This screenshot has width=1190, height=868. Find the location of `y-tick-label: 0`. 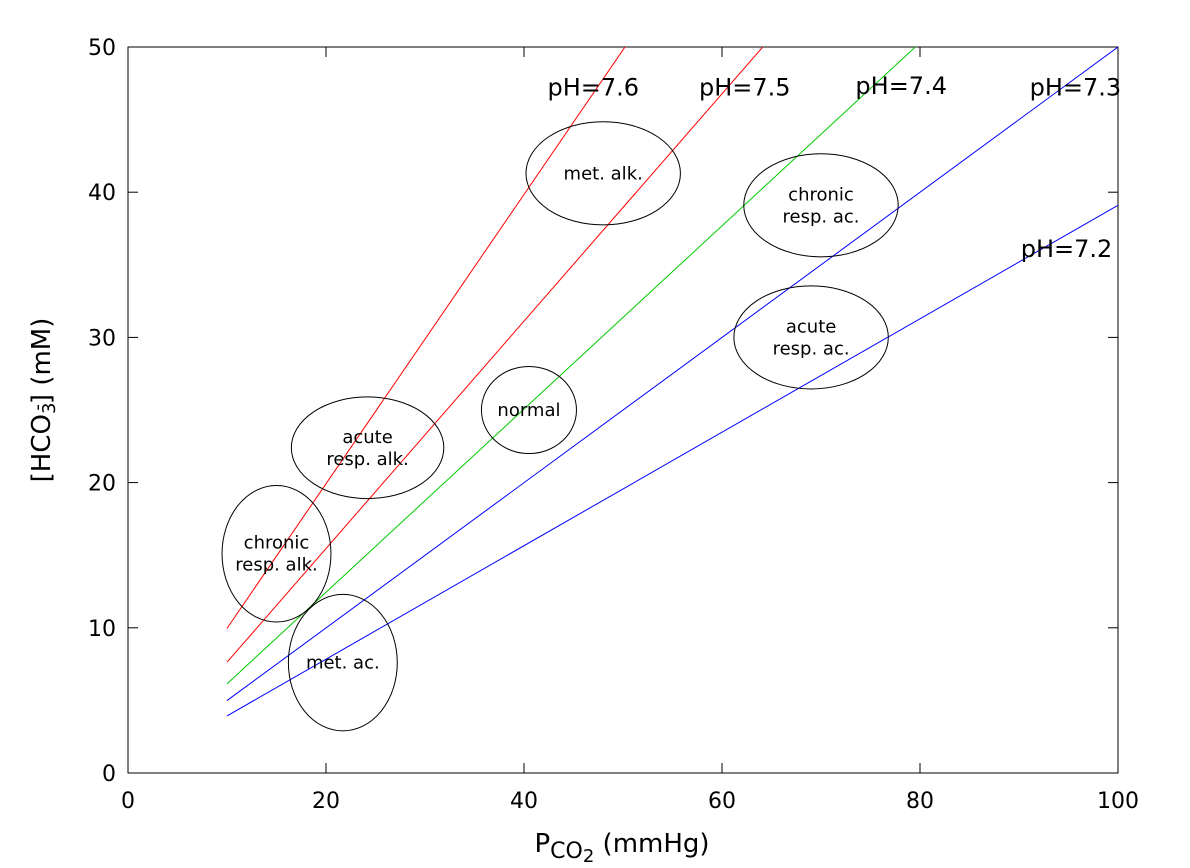

y-tick-label: 0 is located at coordinates (109, 774).